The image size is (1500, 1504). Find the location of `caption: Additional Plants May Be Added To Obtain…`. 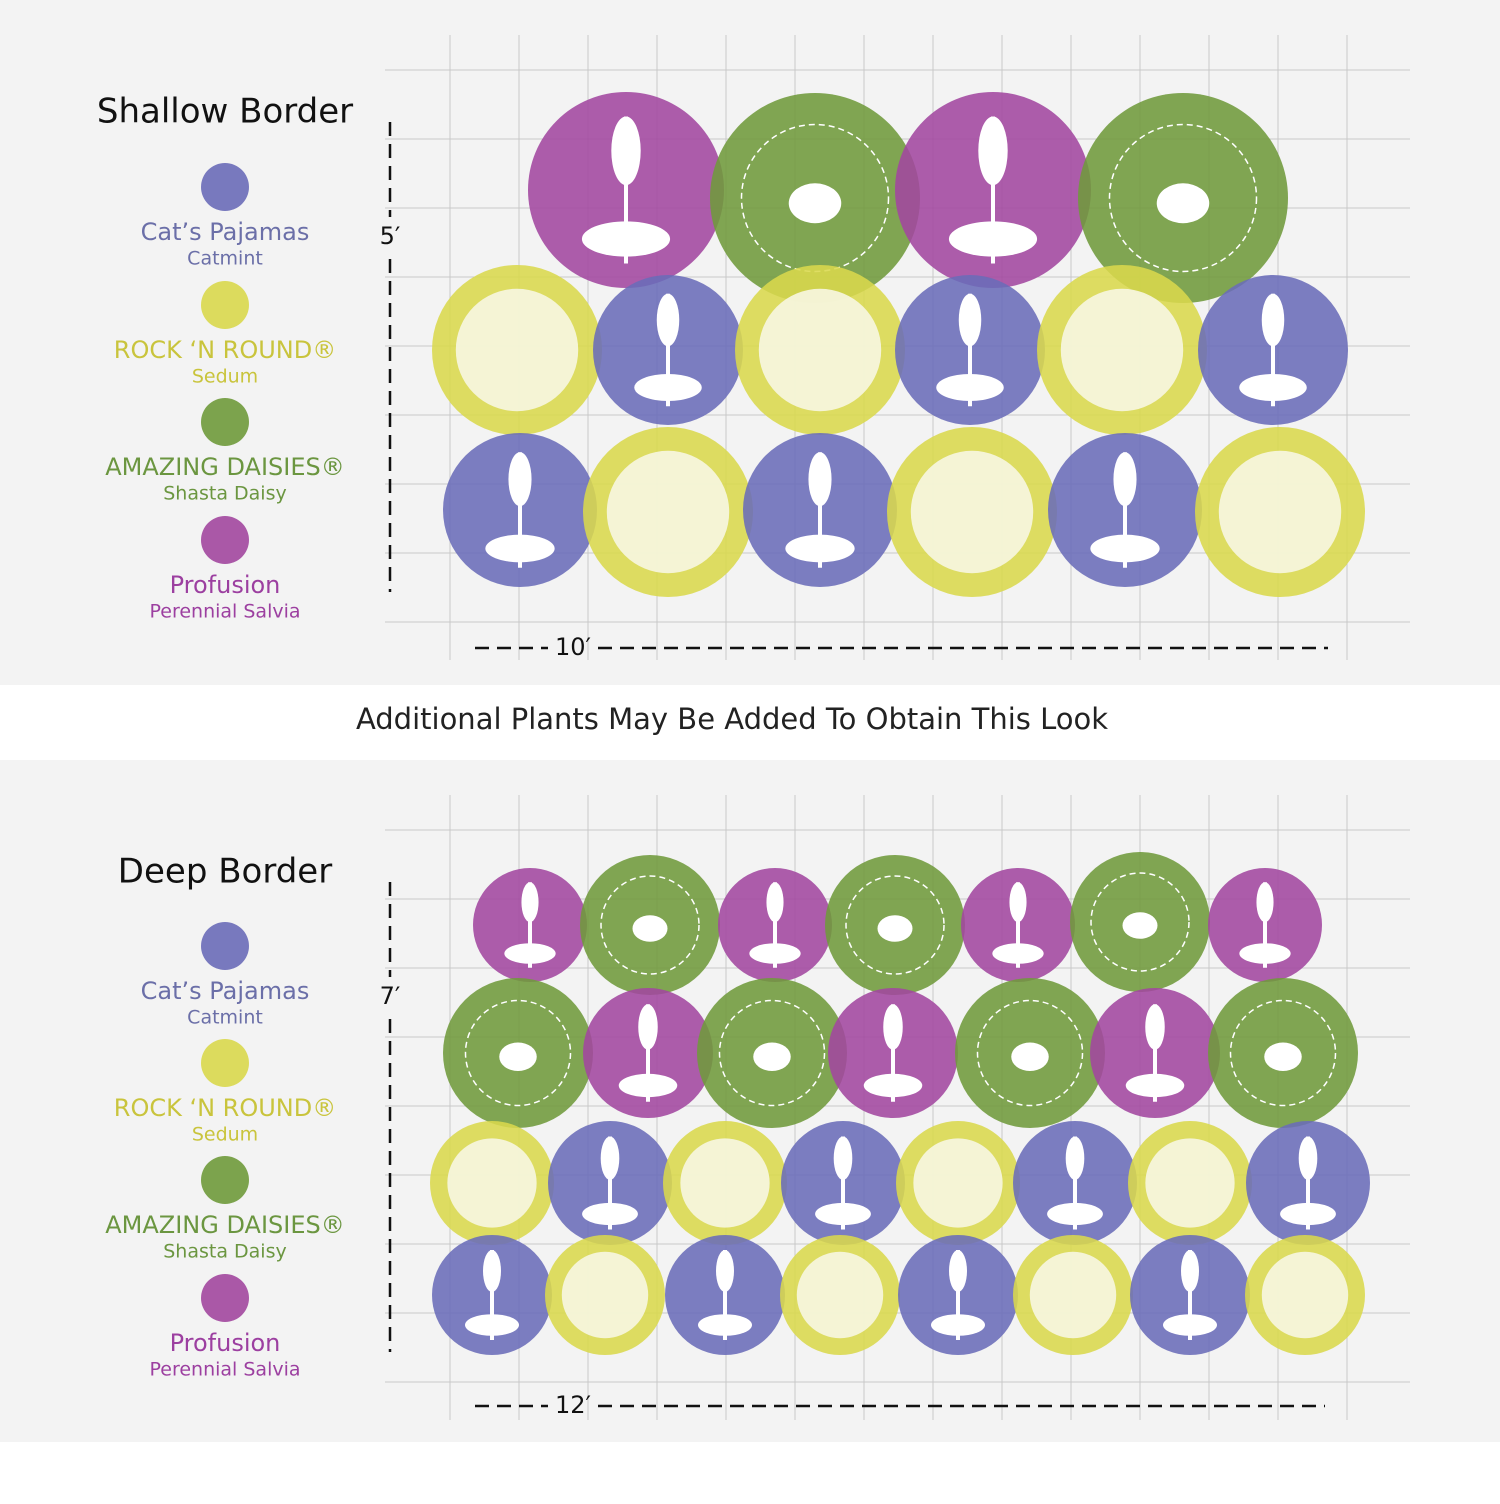

caption: Additional Plants May Be Added To Obtain… is located at coordinates (732, 719).